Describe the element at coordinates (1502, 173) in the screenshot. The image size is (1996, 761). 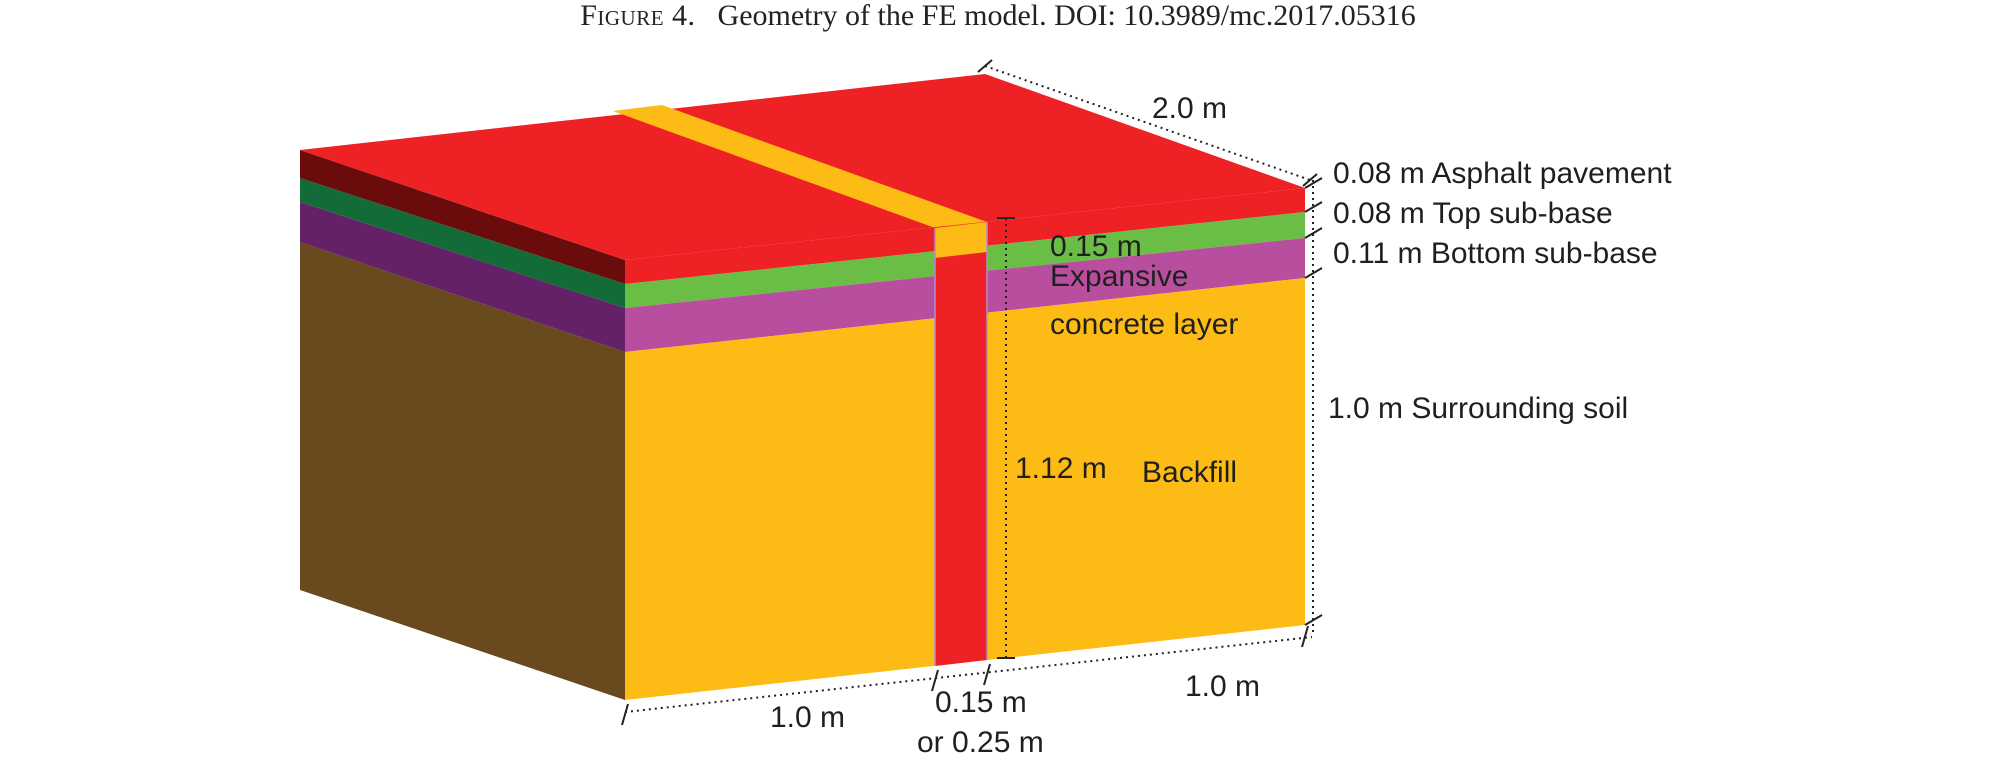
I see `asphalt-label: 0.08 m Asphalt pavement` at that location.